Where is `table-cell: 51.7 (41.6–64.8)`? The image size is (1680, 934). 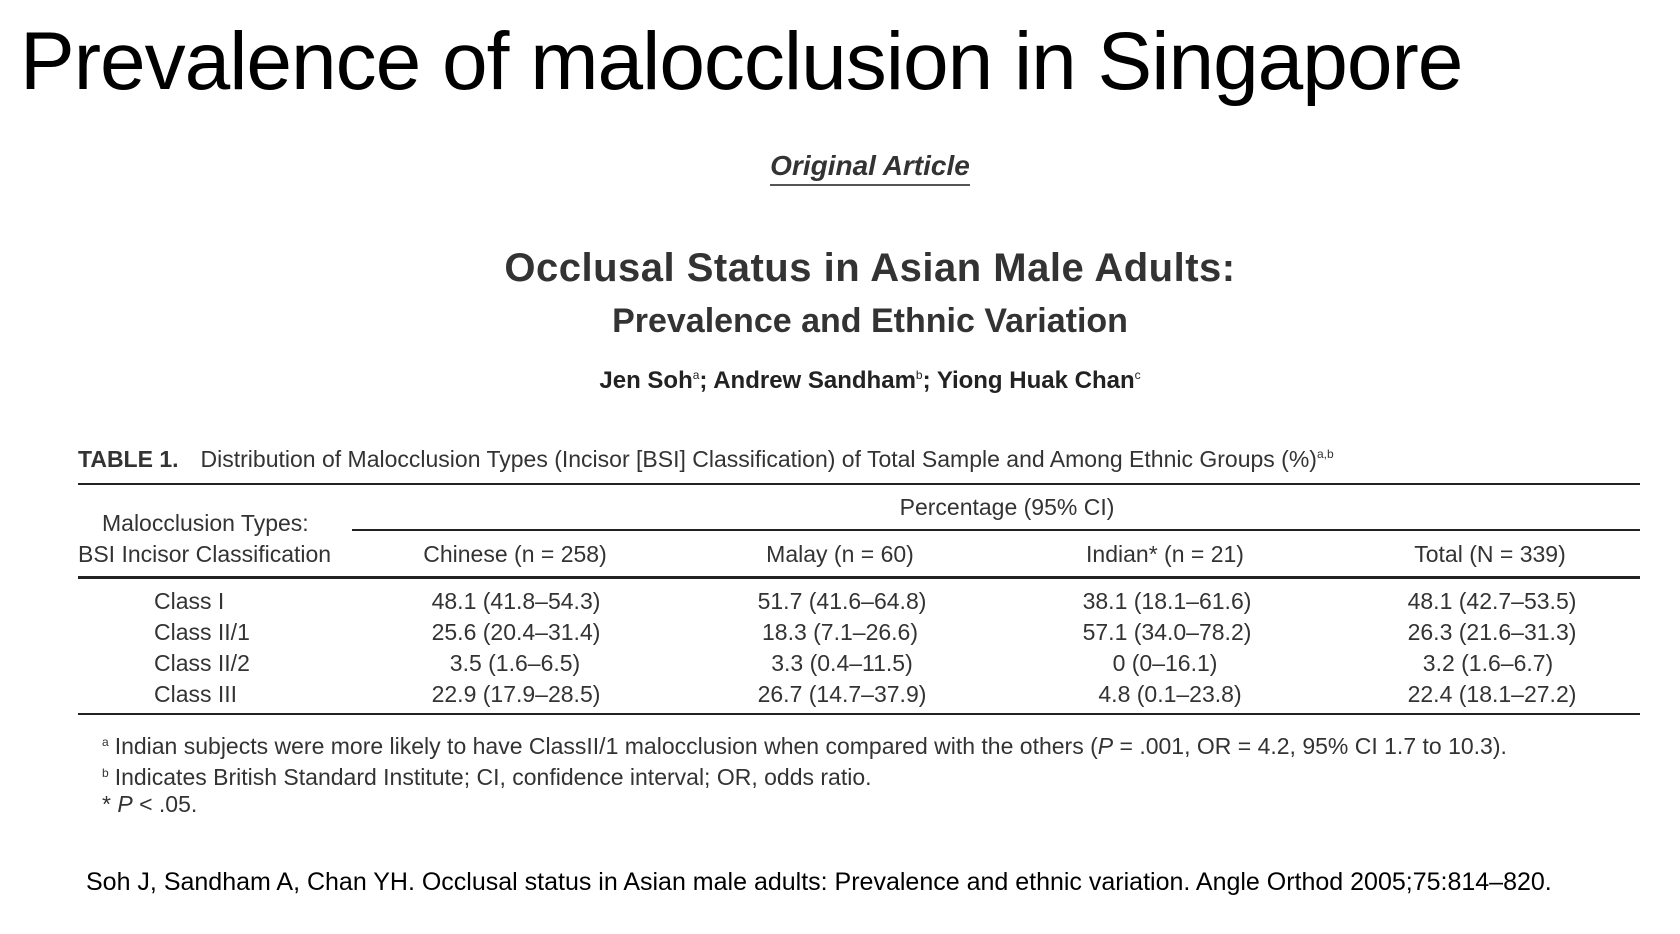
table-cell: 51.7 (41.6–64.8) is located at coordinates (842, 601).